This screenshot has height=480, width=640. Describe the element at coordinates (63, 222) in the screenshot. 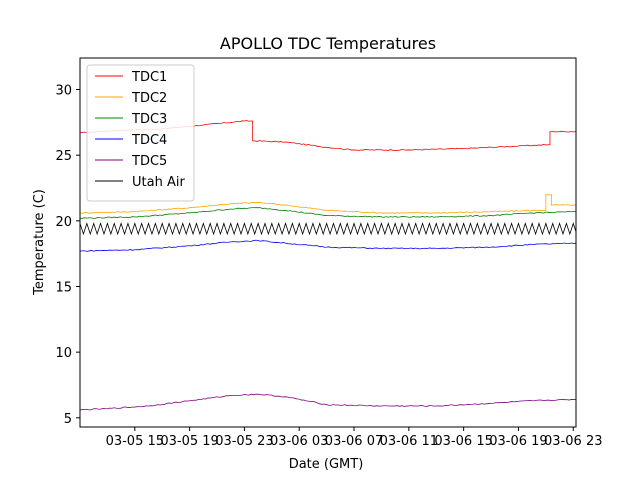

I see `y-tick-label: 20` at that location.